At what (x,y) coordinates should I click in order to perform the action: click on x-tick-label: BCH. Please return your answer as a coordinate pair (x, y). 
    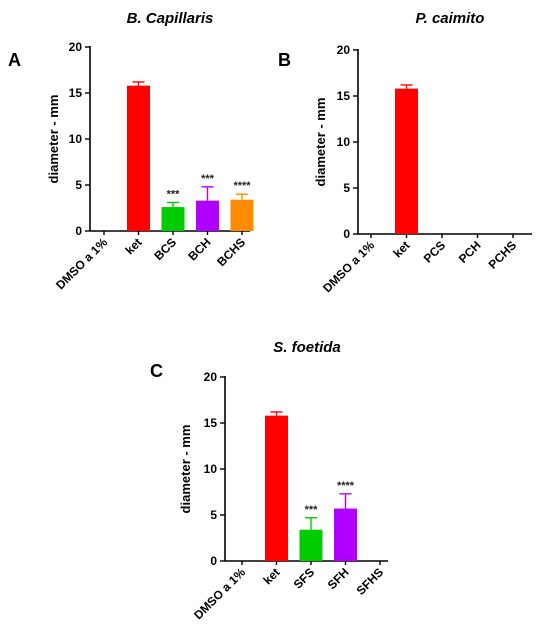
    Looking at the image, I should click on (199, 249).